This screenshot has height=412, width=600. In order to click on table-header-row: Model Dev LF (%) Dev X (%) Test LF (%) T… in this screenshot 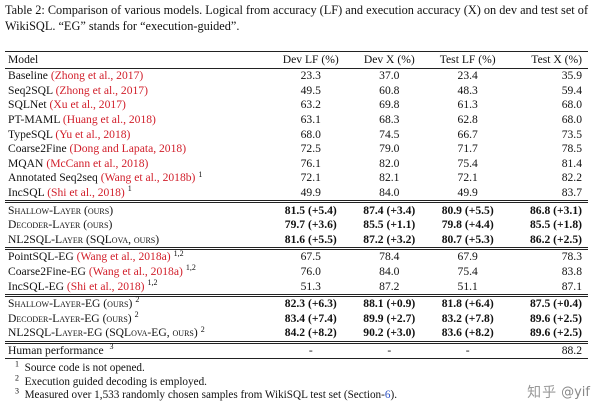, I will do `click(296, 60)`.